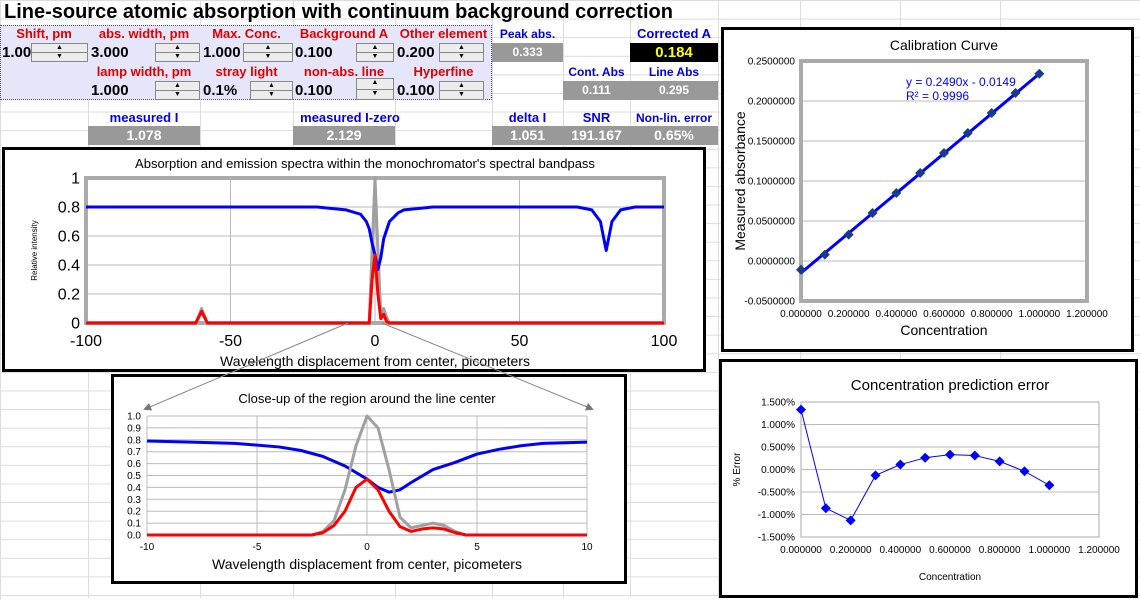 Image resolution: width=1140 pixels, height=600 pixels. What do you see at coordinates (896, 314) in the screenshot?
I see `x-tick-label: 0.400000` at bounding box center [896, 314].